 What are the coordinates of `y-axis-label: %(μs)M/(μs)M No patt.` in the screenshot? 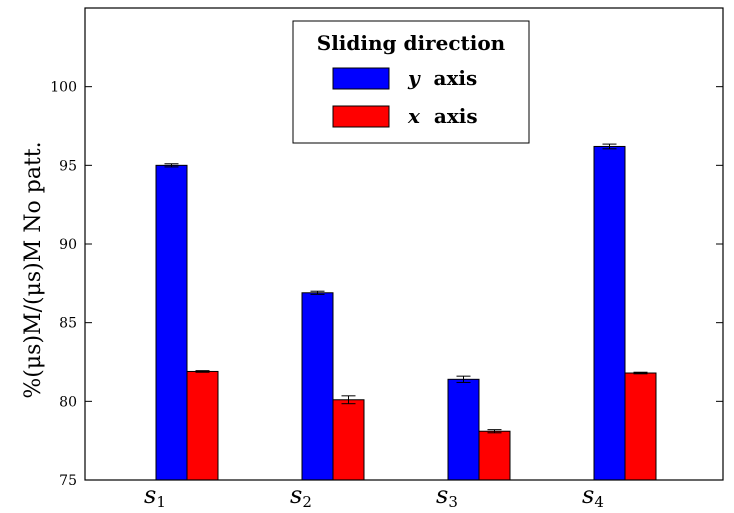 It's located at (33, 269).